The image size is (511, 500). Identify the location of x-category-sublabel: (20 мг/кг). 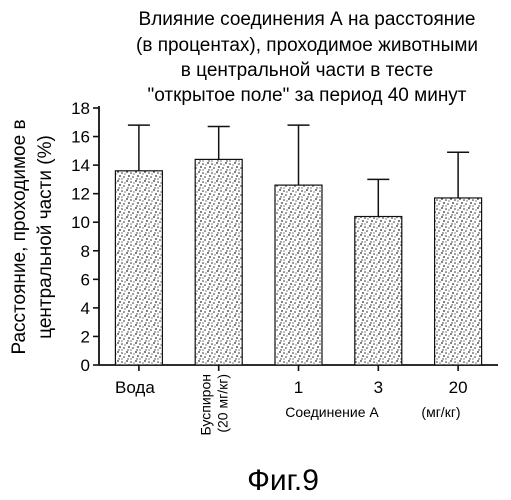
(223, 403).